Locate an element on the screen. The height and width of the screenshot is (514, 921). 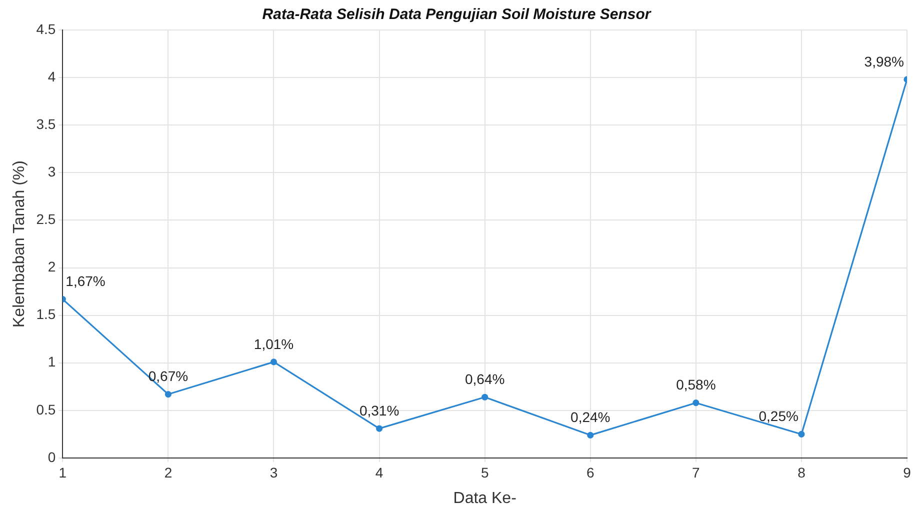
x-axis-title: Data Ke- is located at coordinates (484, 498).